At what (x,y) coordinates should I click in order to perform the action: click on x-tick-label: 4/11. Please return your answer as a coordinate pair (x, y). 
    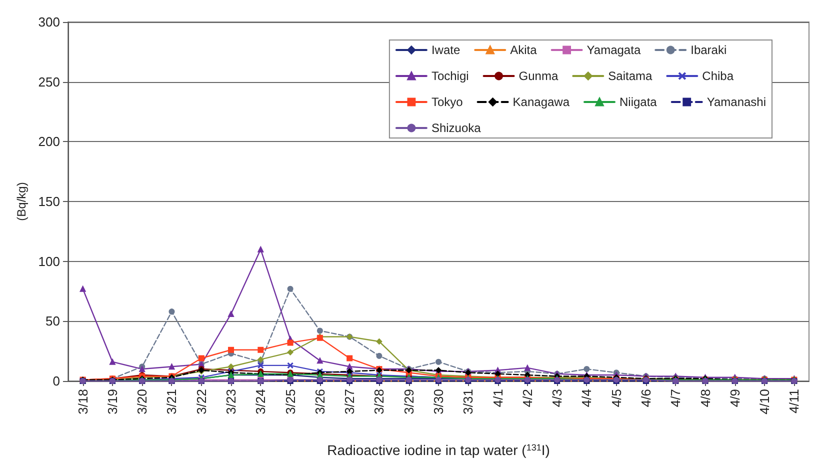
    Looking at the image, I should click on (794, 401).